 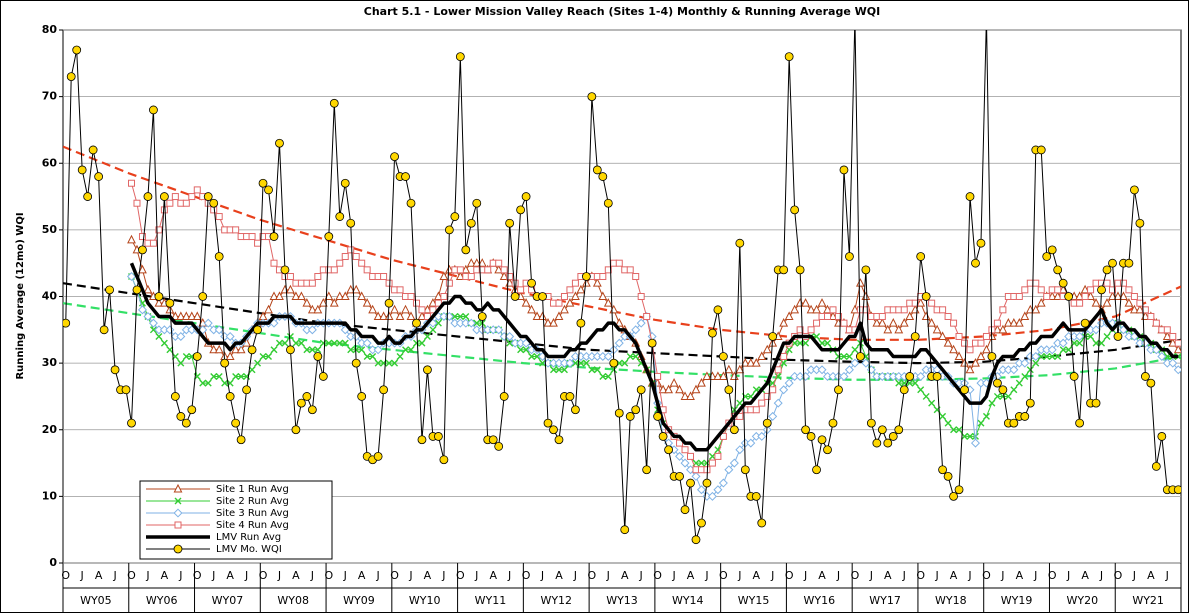 I want to click on y-tick-label: 50, so click(x=50, y=229).